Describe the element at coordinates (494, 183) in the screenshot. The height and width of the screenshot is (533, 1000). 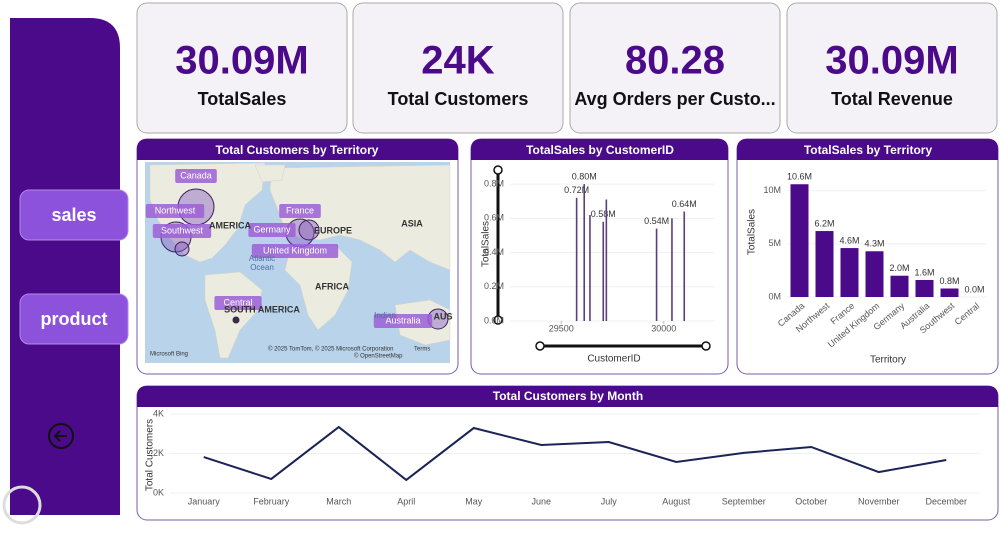
I see `y-tick-label: 0.8M` at that location.